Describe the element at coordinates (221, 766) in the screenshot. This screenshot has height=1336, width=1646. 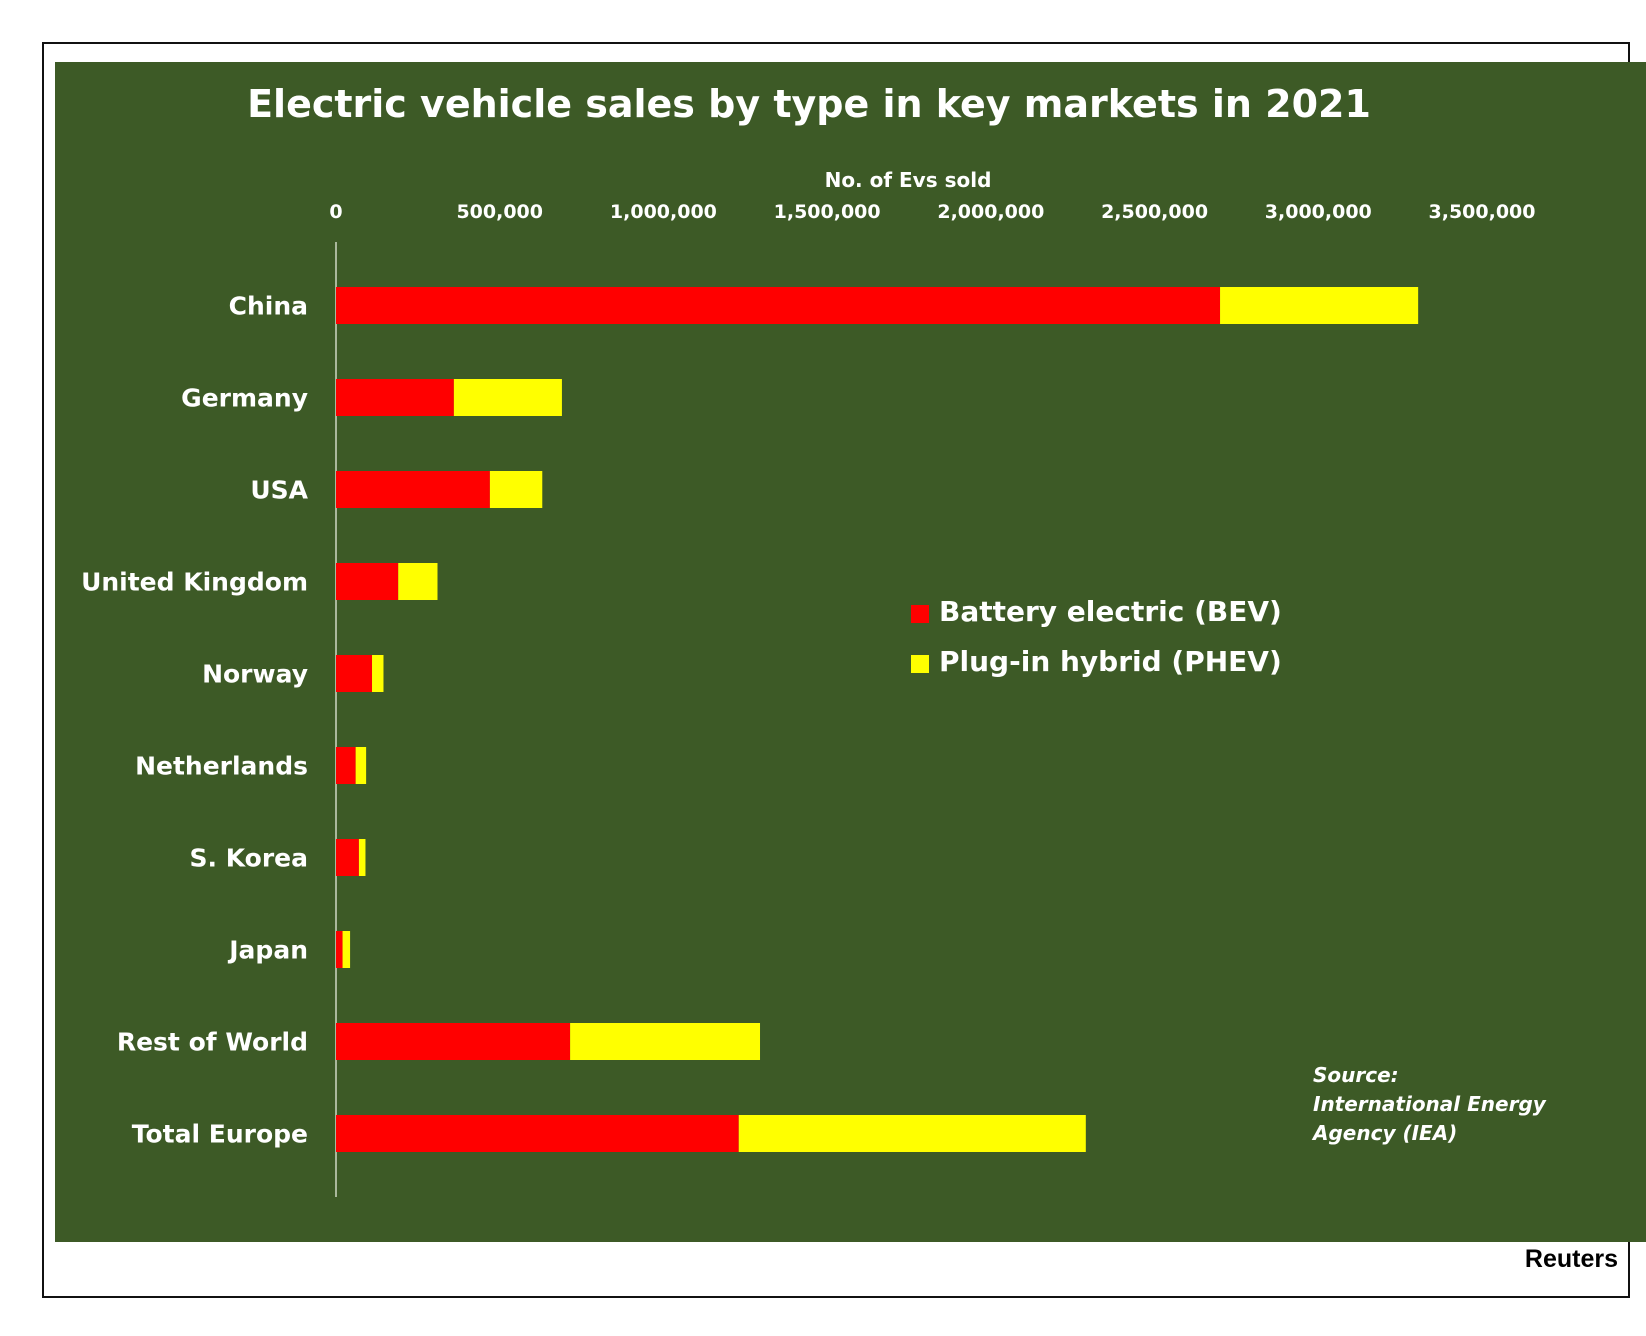
I see `category-label: Netherlands` at that location.